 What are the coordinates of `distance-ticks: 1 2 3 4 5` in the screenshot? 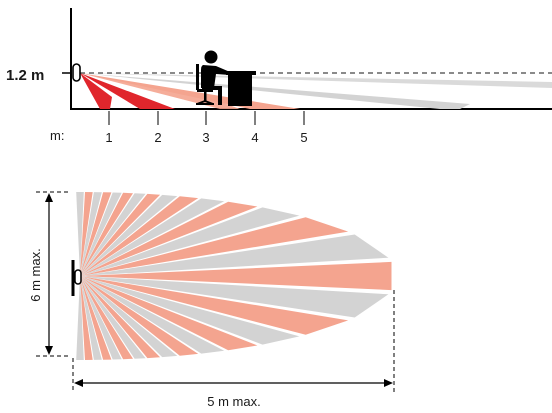 It's located at (206, 128).